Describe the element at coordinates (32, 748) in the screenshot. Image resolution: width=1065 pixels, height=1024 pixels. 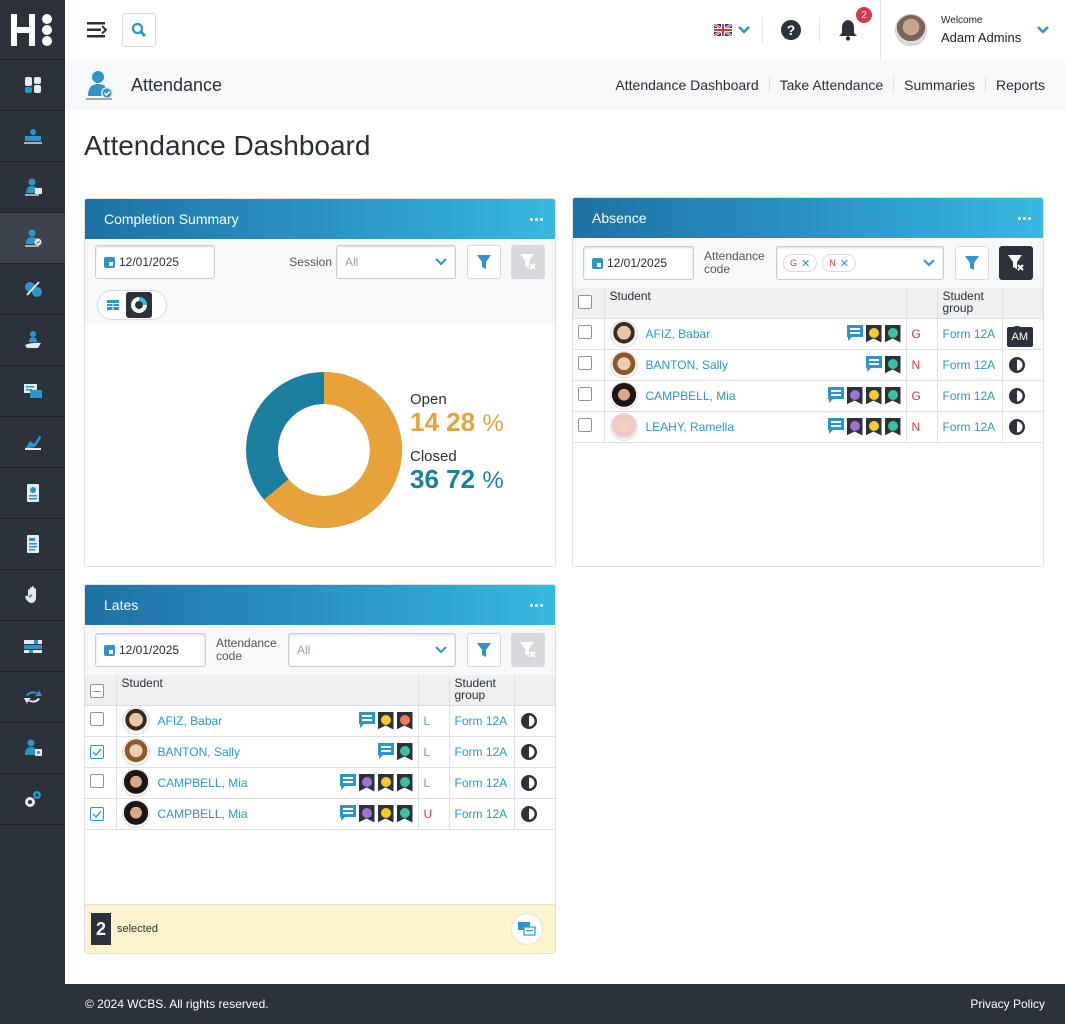
I see `sidebar-item-staff` at that location.